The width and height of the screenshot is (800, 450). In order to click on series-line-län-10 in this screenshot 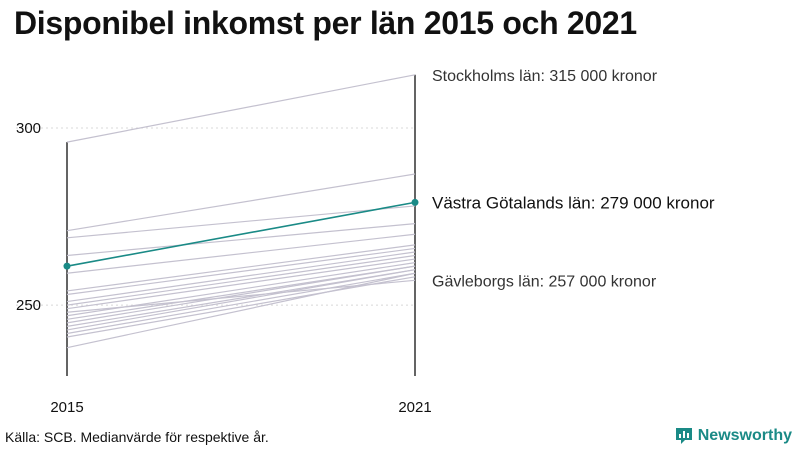, I will do `click(241, 284)`.